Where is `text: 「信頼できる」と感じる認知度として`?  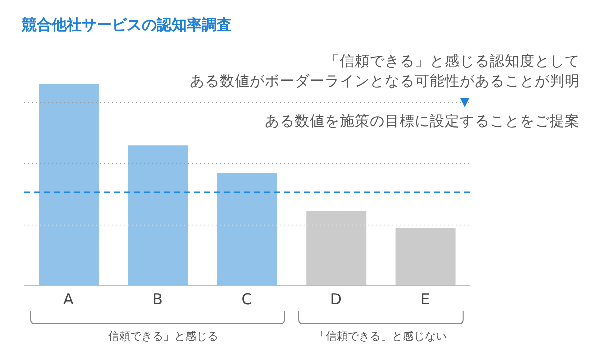
text: 「信頼できる」と感じる認知度として is located at coordinates (452, 62).